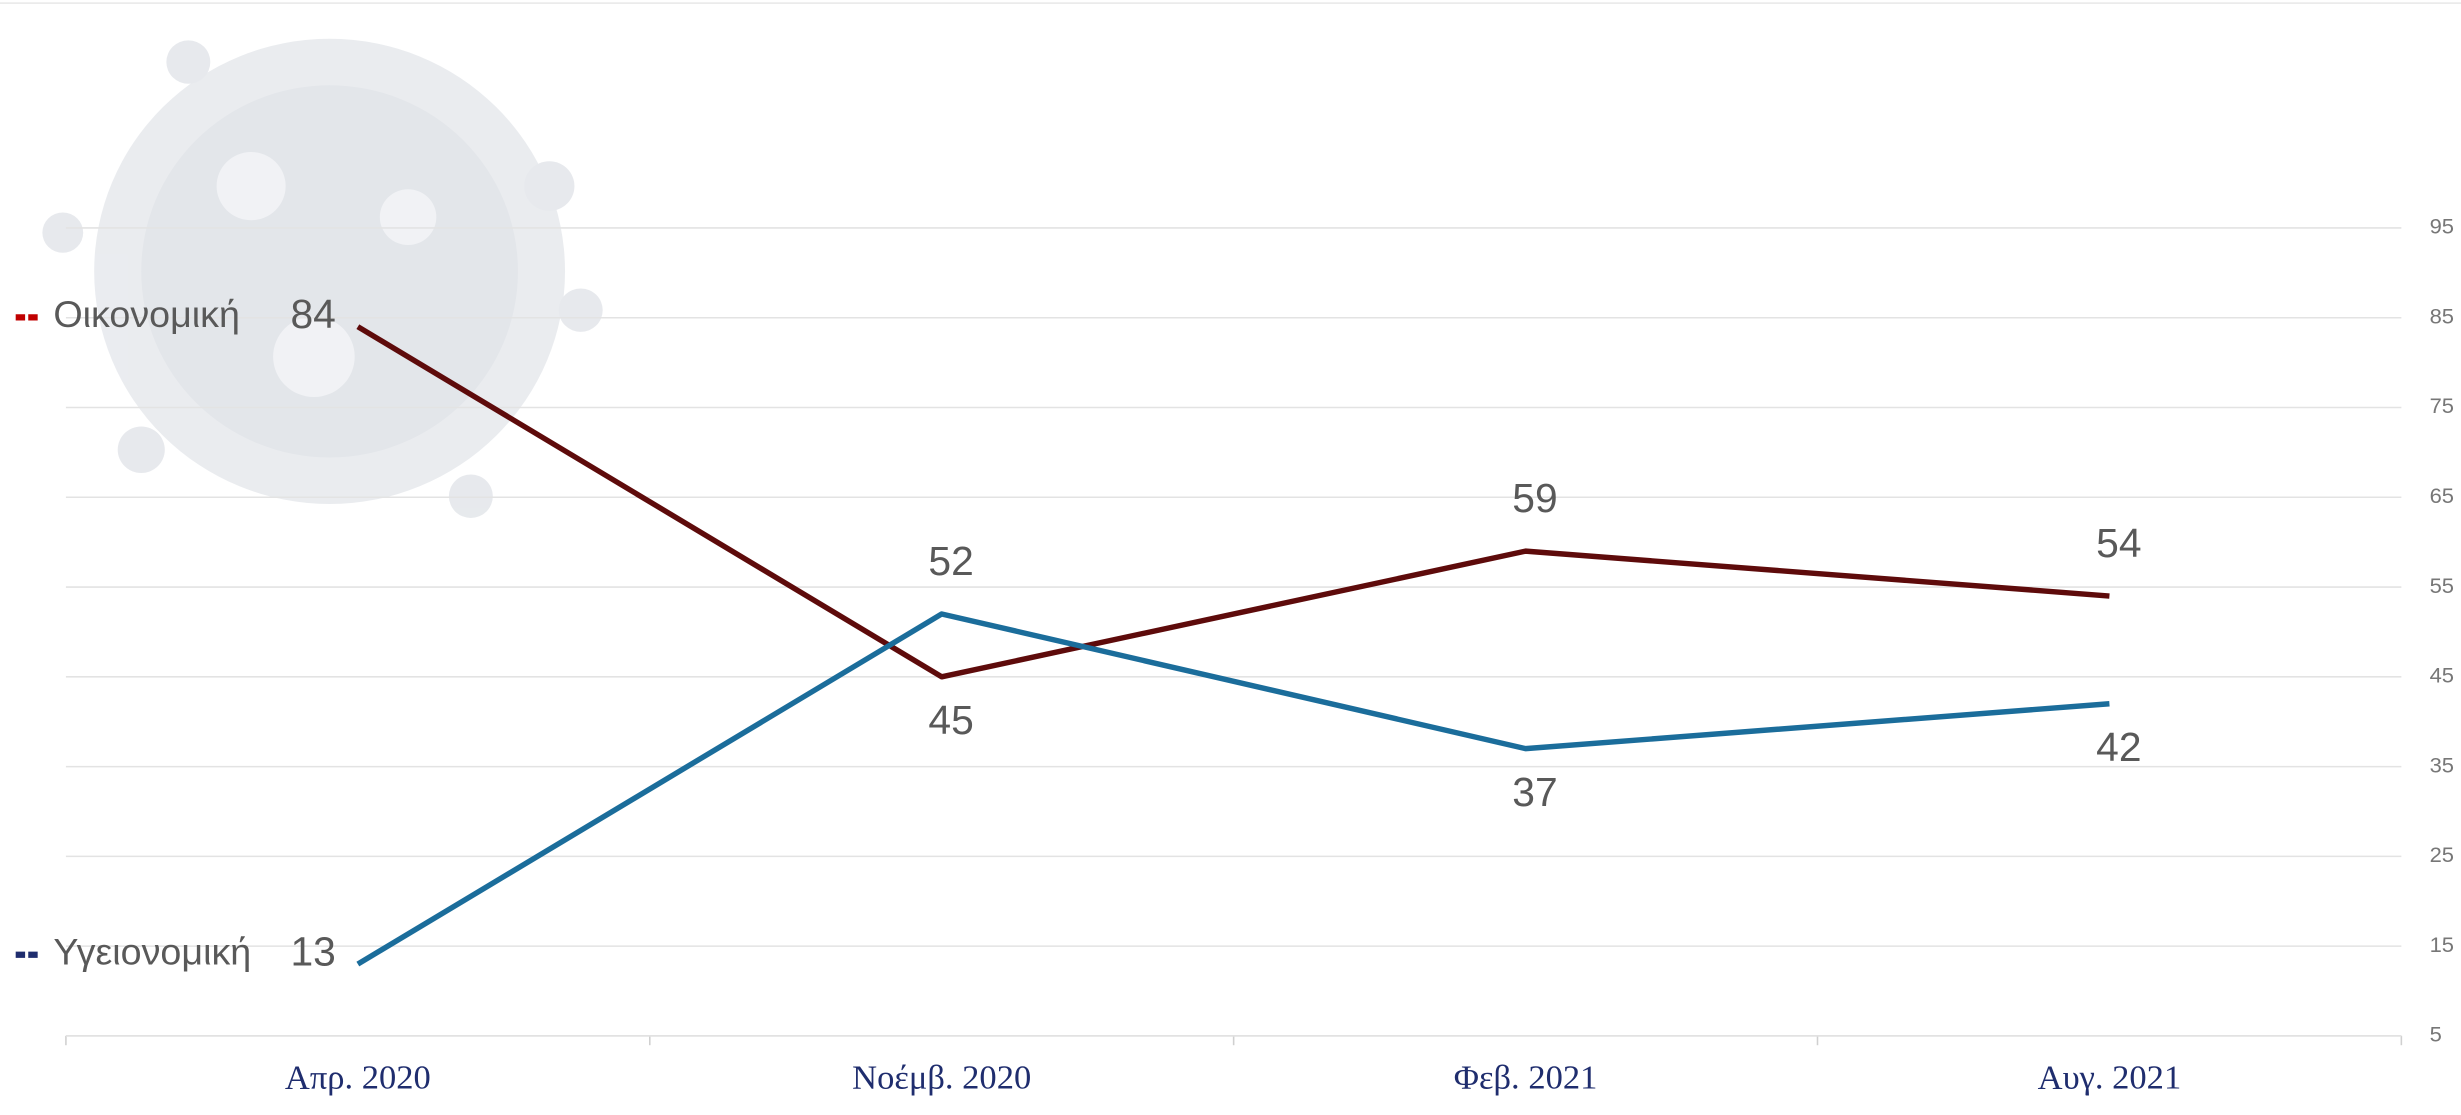  What do you see at coordinates (2442, 405) in the screenshot?
I see `y-tick-label: 75` at bounding box center [2442, 405].